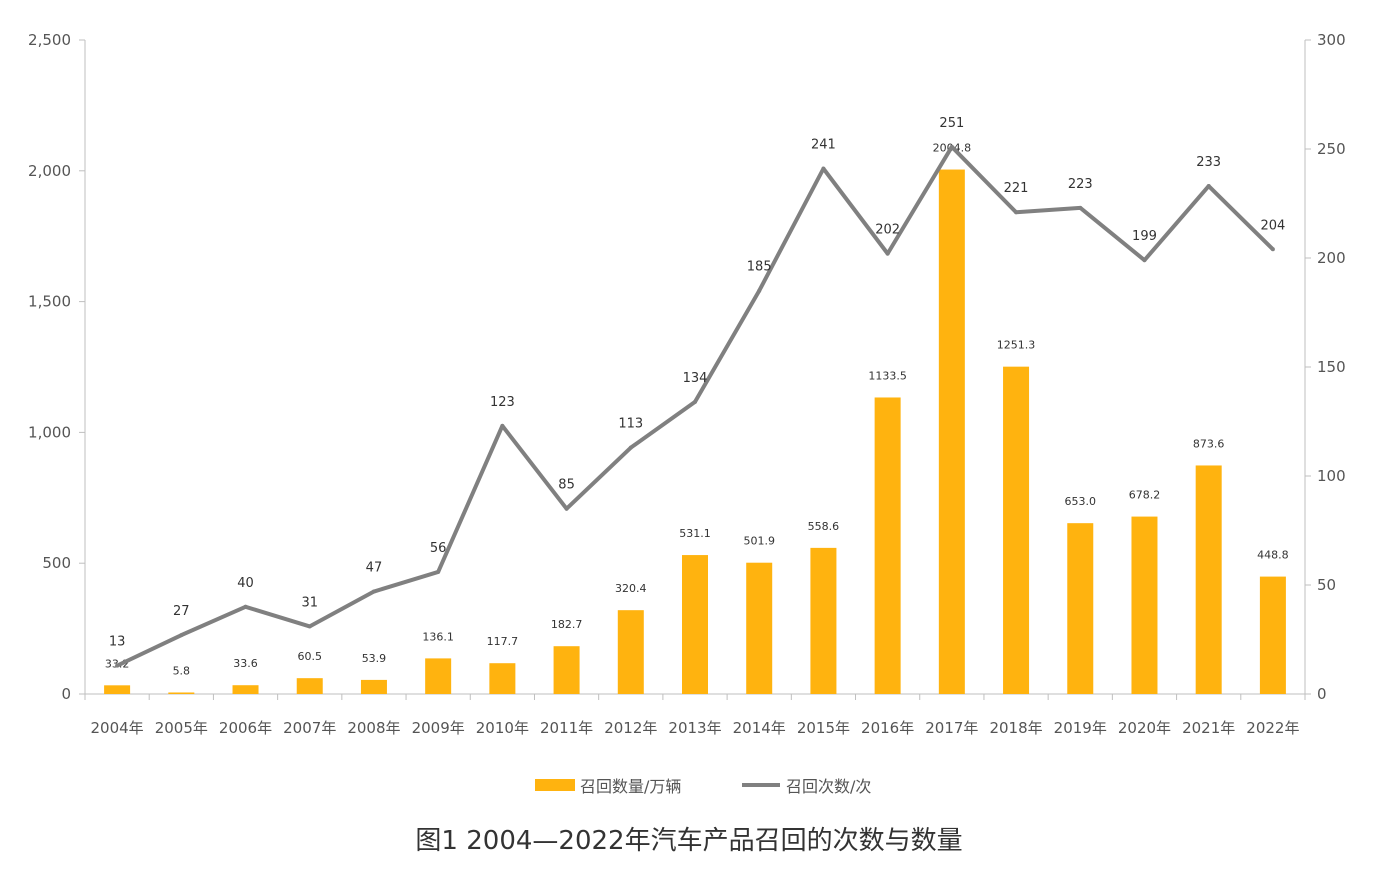 Image resolution: width=1378 pixels, height=878 pixels. Describe the element at coordinates (1272, 225) in the screenshot. I see `line-value-label: 204` at that location.